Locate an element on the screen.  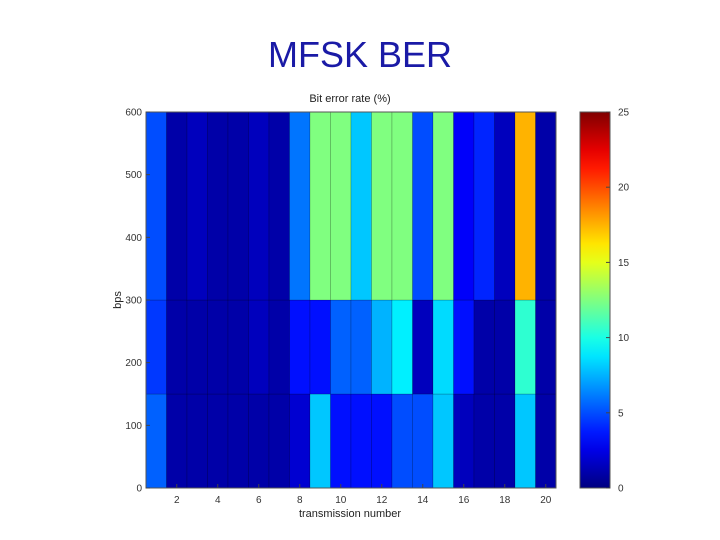
colorbar-ticks: 0 5 10 15 20 25 is located at coordinates (618, 301).